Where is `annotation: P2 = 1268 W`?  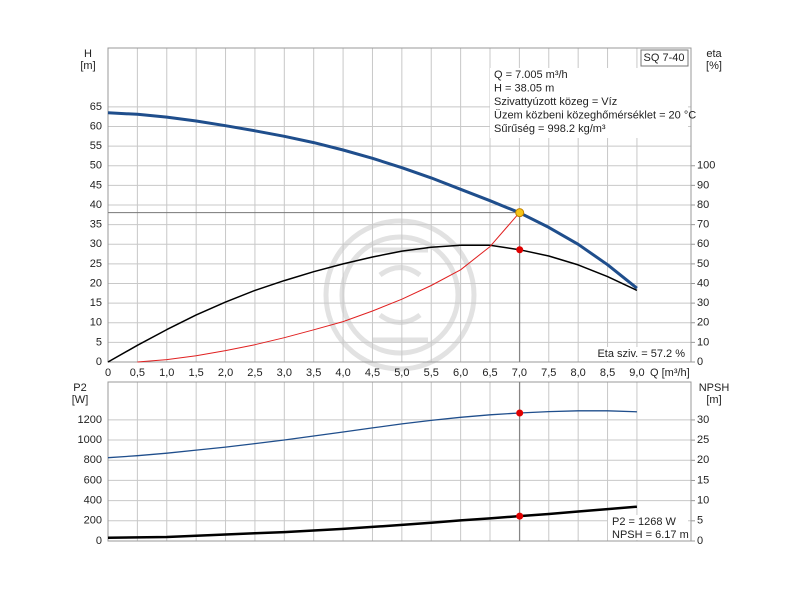
annotation: P2 = 1268 W is located at coordinates (644, 522).